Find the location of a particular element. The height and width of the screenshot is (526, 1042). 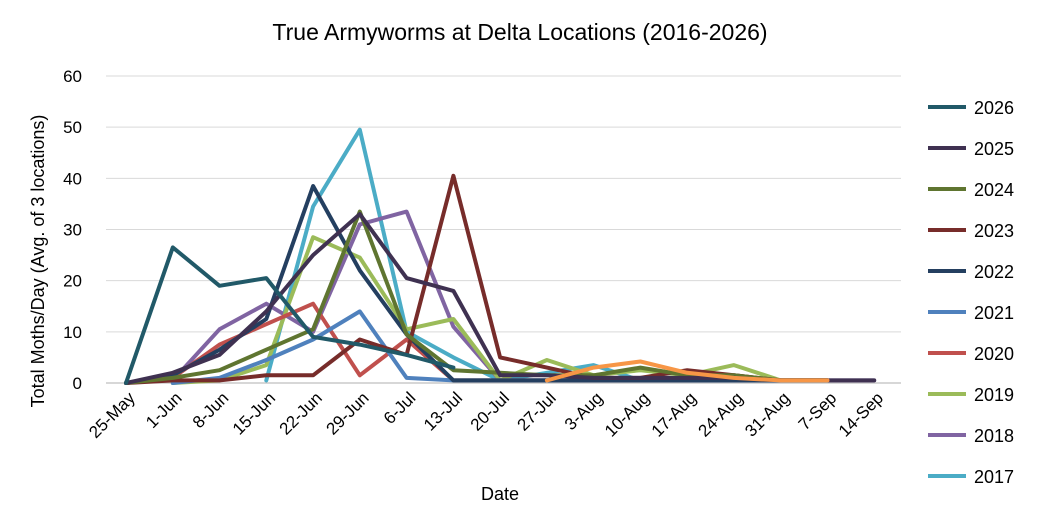

legend-label: 2017 is located at coordinates (994, 477).